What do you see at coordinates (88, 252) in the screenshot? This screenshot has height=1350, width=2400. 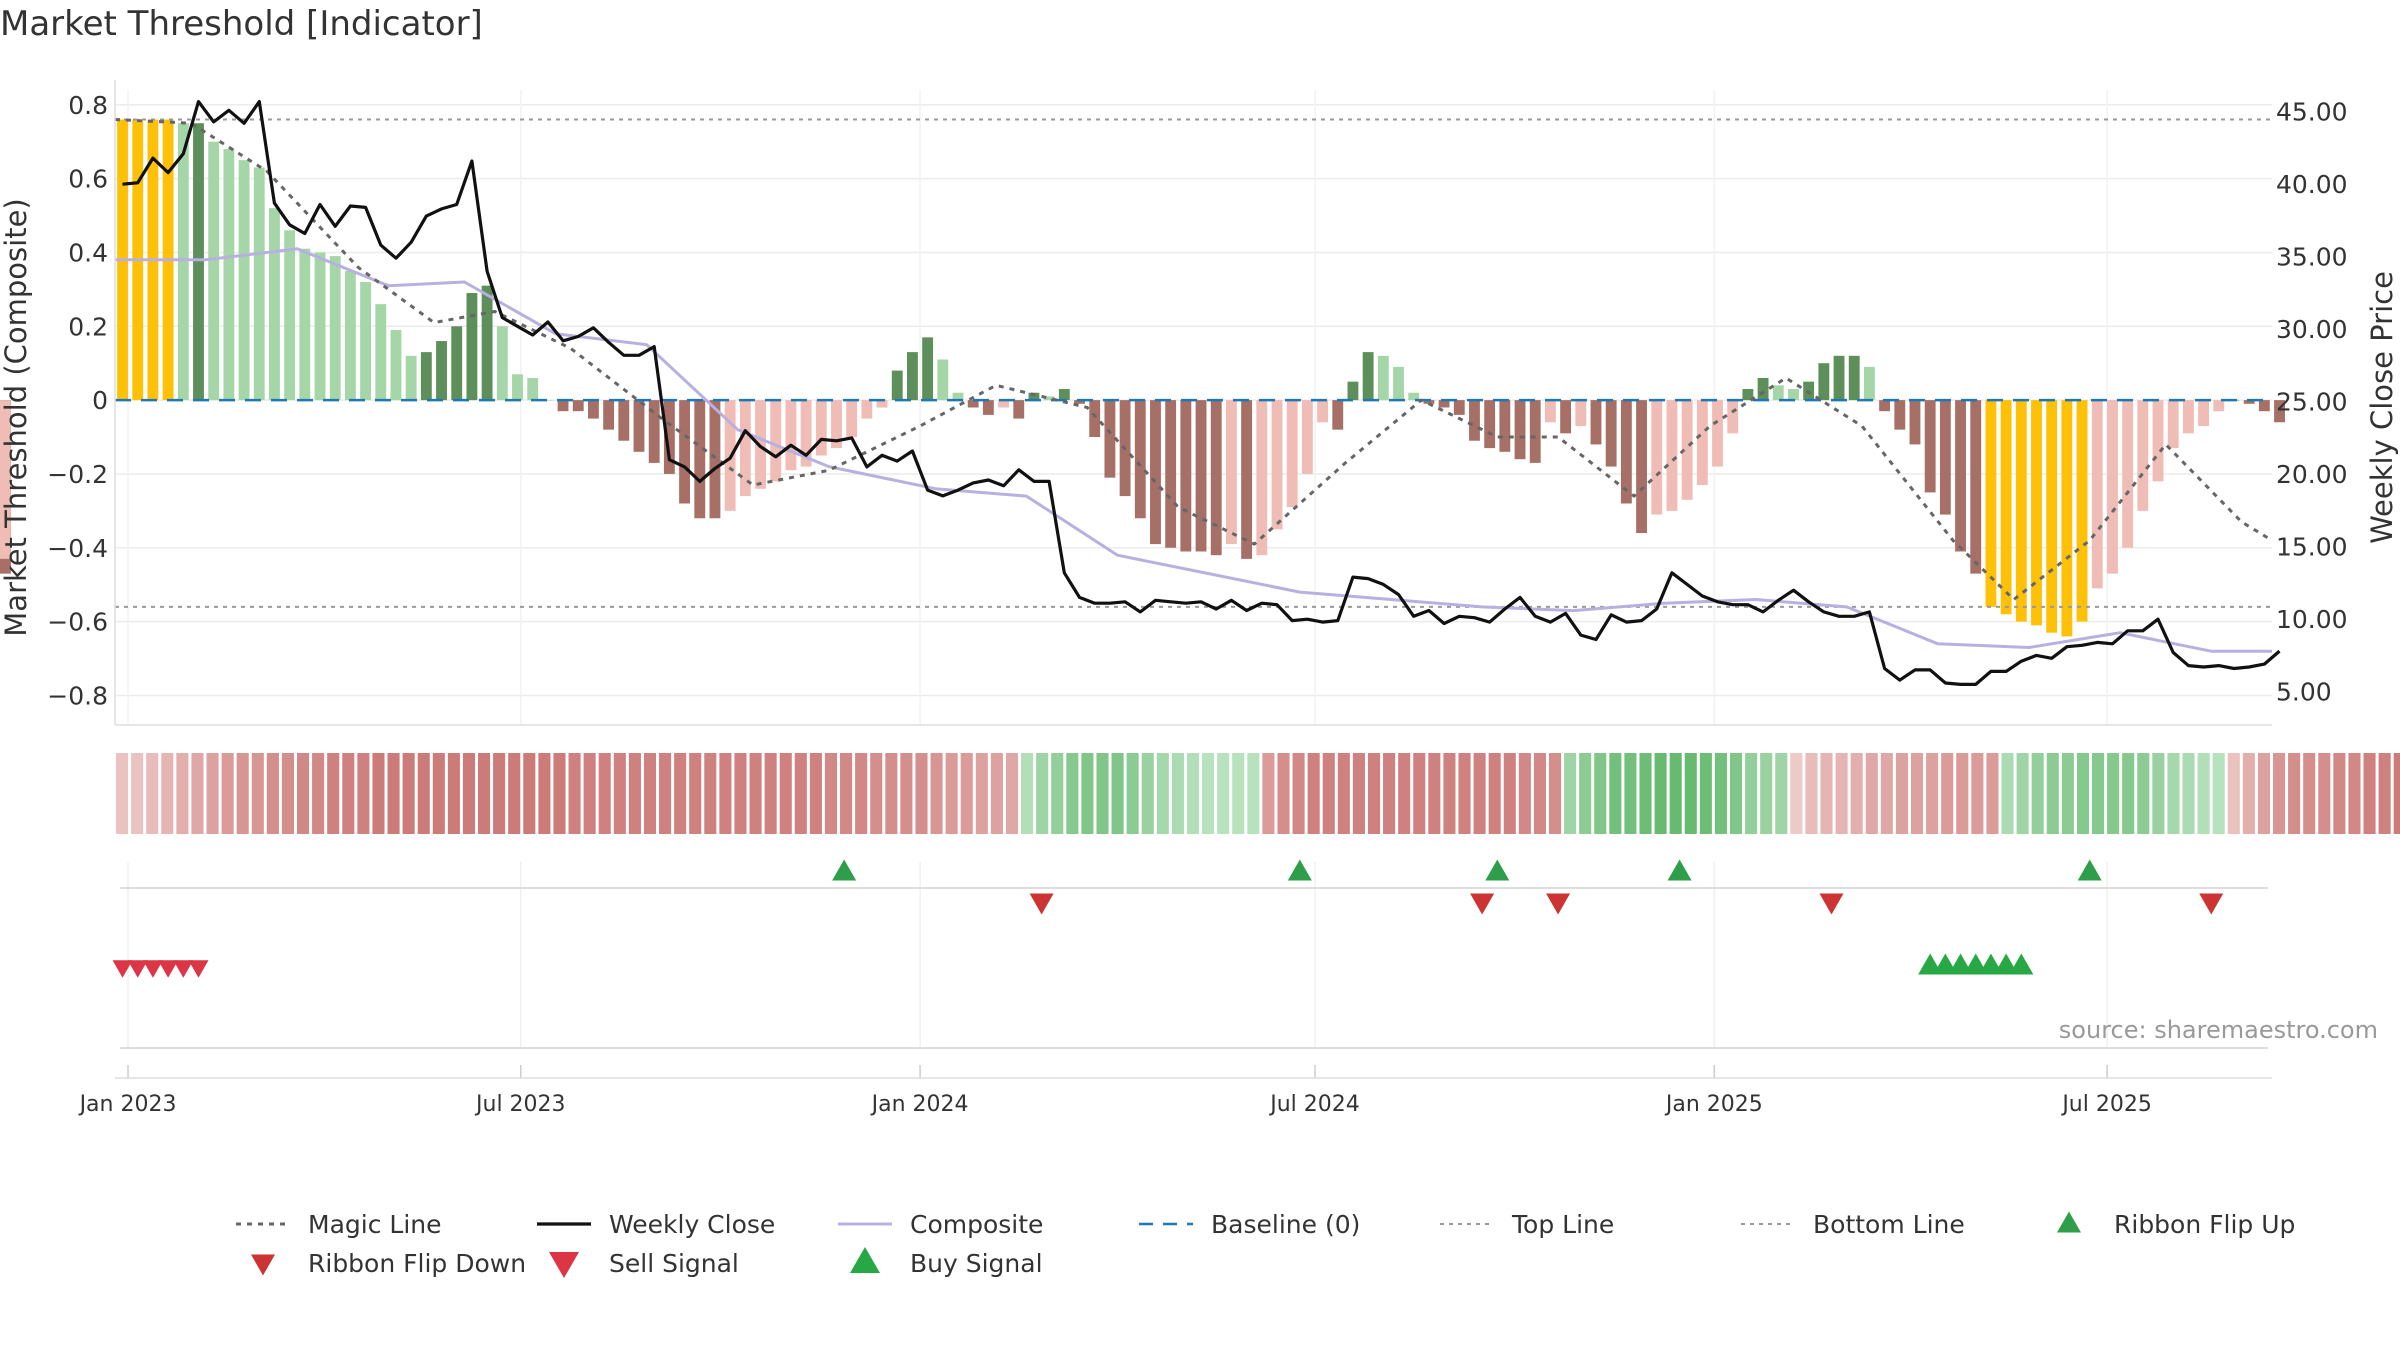 I see `y-left-tick-label: 0.4` at bounding box center [88, 252].